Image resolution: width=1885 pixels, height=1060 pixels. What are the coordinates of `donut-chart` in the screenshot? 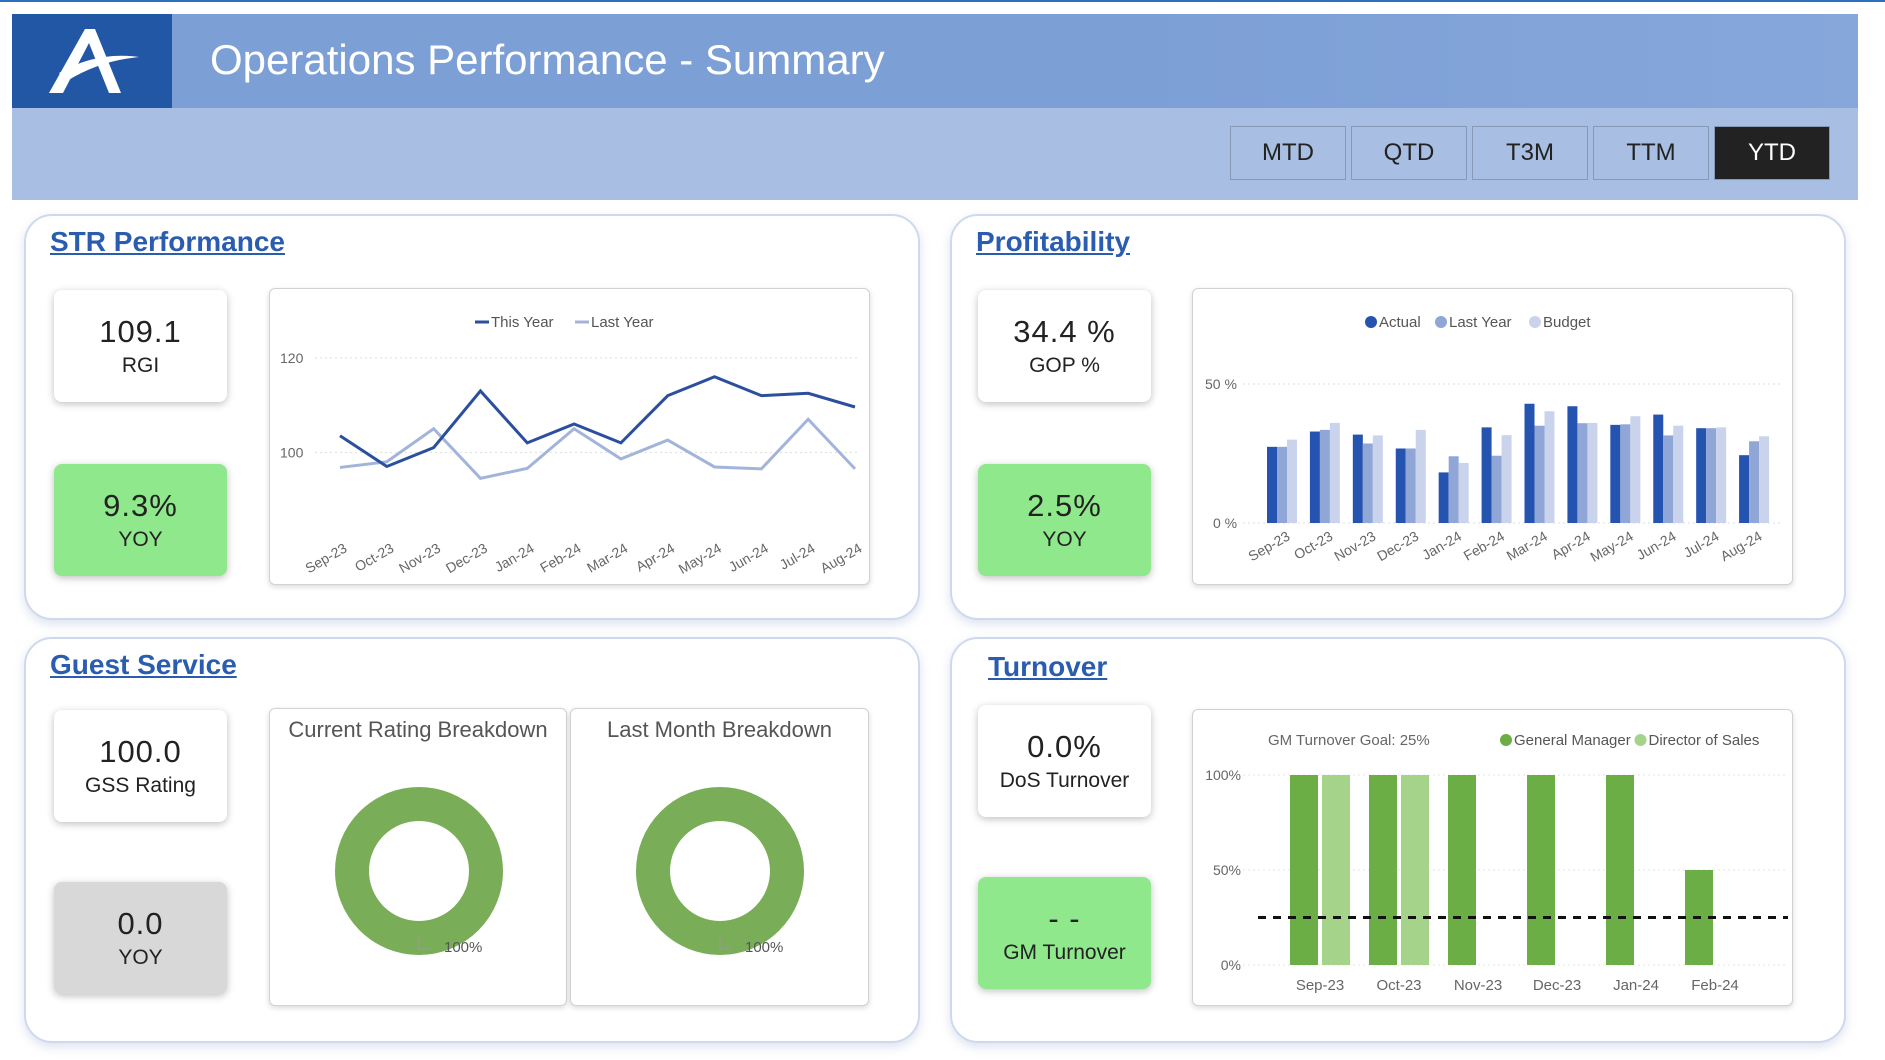 It's located at (720, 871).